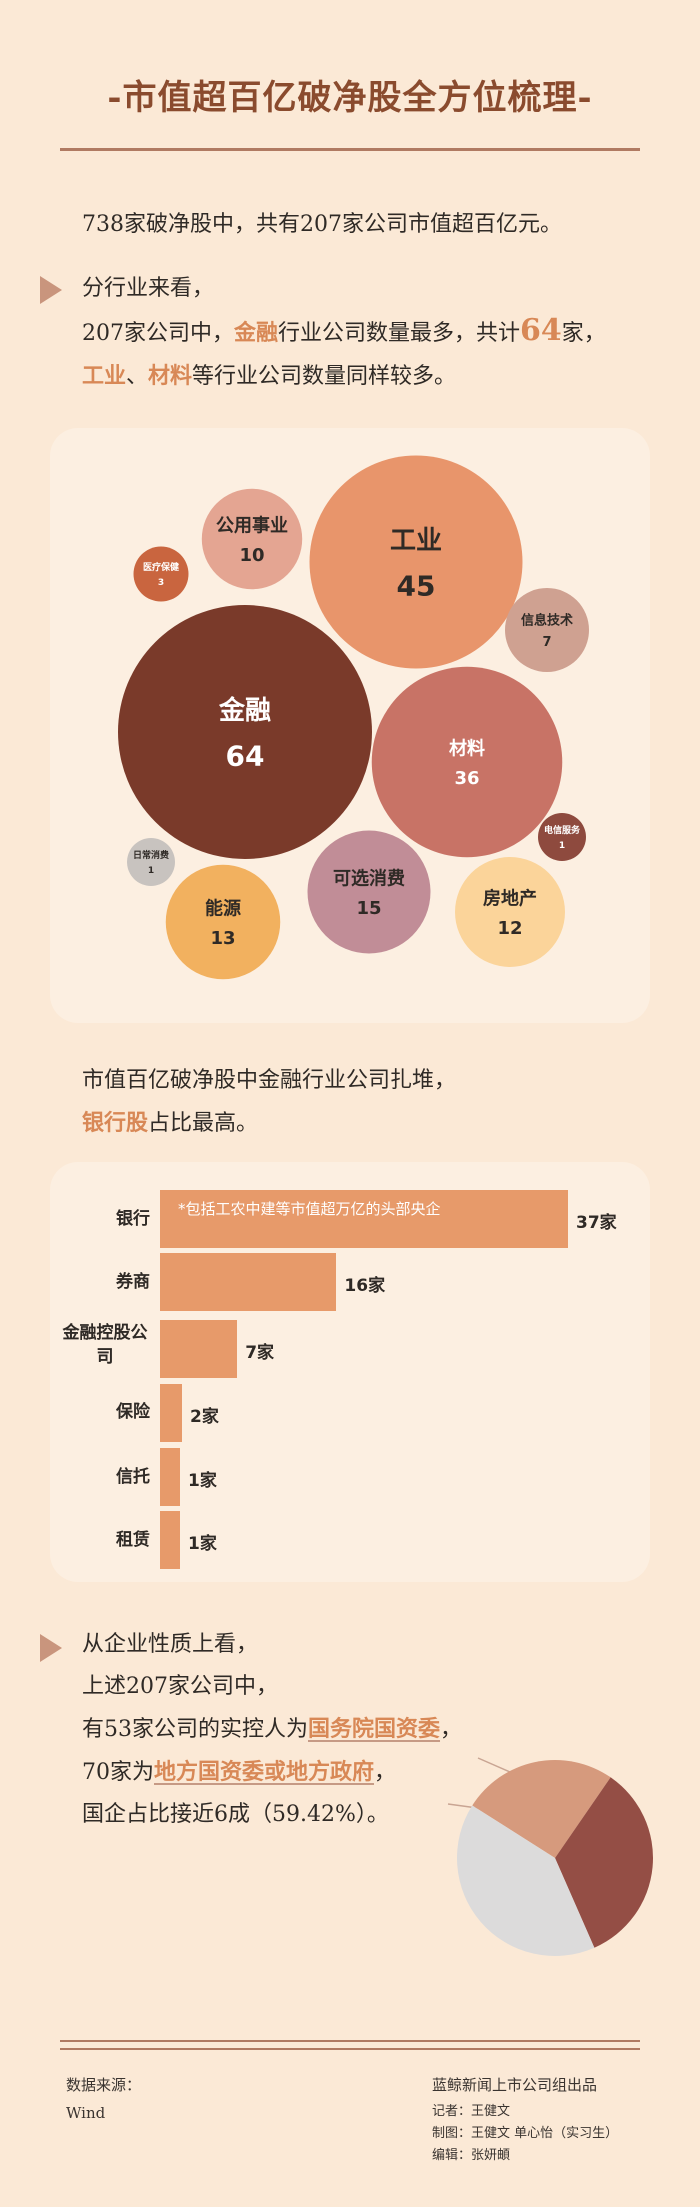  What do you see at coordinates (269, 1123) in the screenshot?
I see `section2-line2: 银行股占比最高。` at bounding box center [269, 1123].